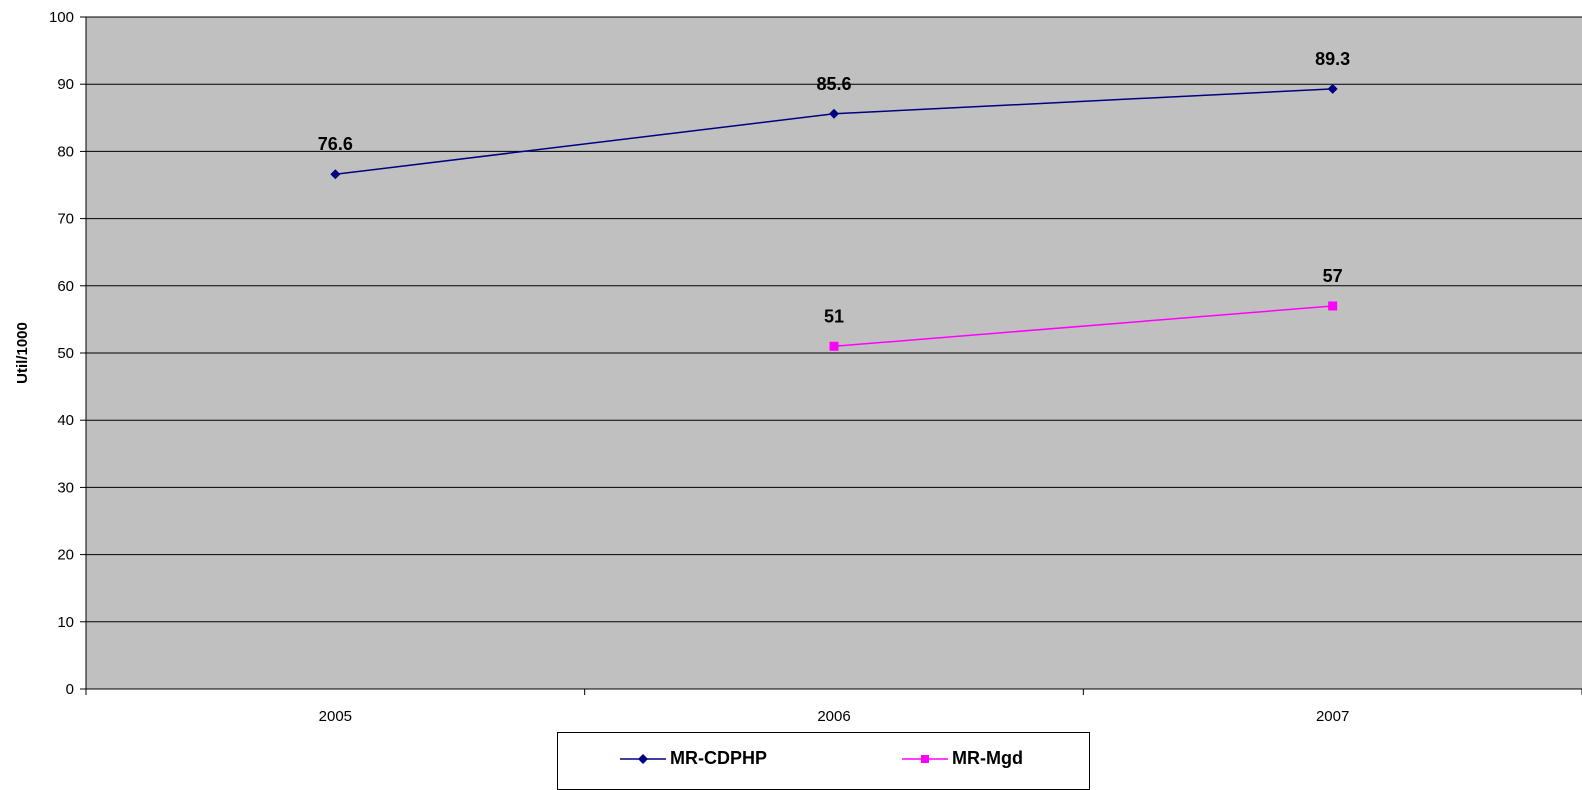  I want to click on y-axis: 0 10 20 30 40 50 60 70 80 90 100, so click(68, 353).